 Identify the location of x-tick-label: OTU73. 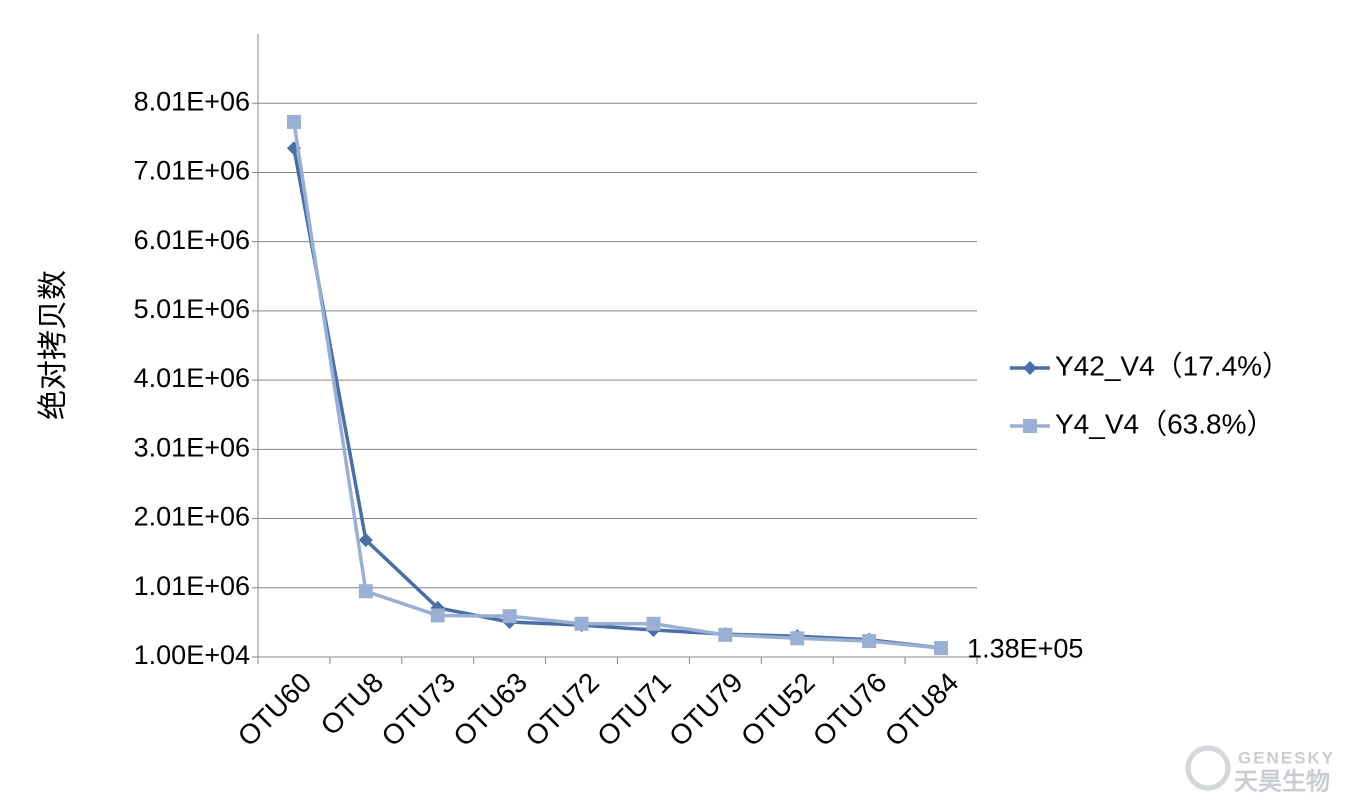
(418, 710).